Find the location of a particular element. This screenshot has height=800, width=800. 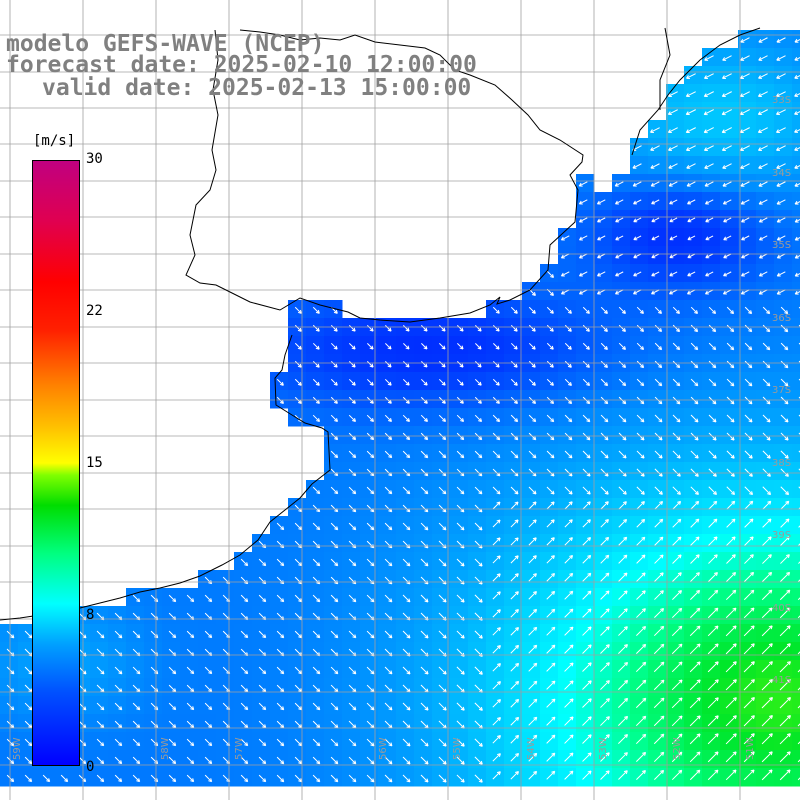

lon-label: 52W is located at coordinates (677, 748).